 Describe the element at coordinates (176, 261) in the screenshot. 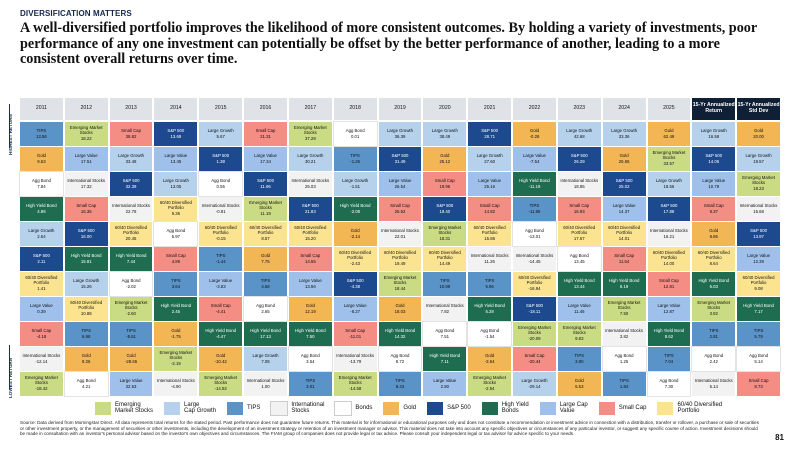

I see `asset-return: 4.89` at that location.